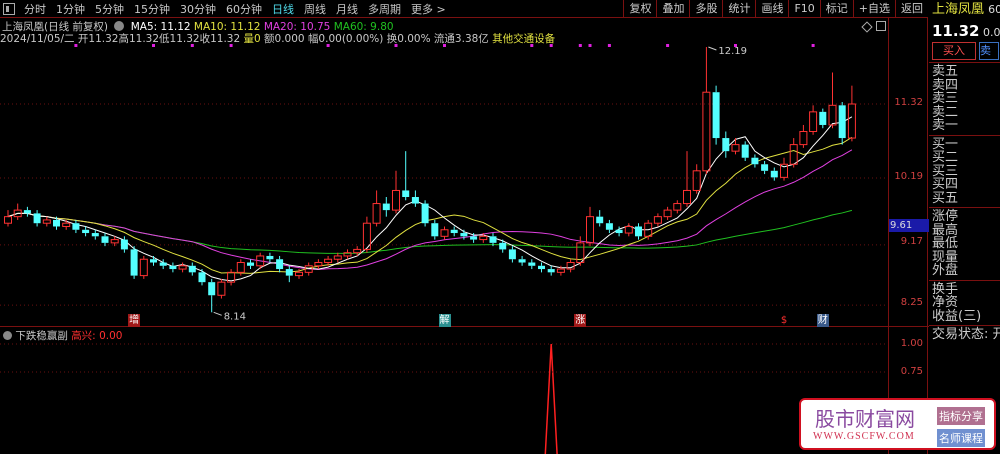 The width and height of the screenshot is (1000, 454). What do you see at coordinates (956, 31) in the screenshot?
I see `last-price: 11.32` at bounding box center [956, 31].